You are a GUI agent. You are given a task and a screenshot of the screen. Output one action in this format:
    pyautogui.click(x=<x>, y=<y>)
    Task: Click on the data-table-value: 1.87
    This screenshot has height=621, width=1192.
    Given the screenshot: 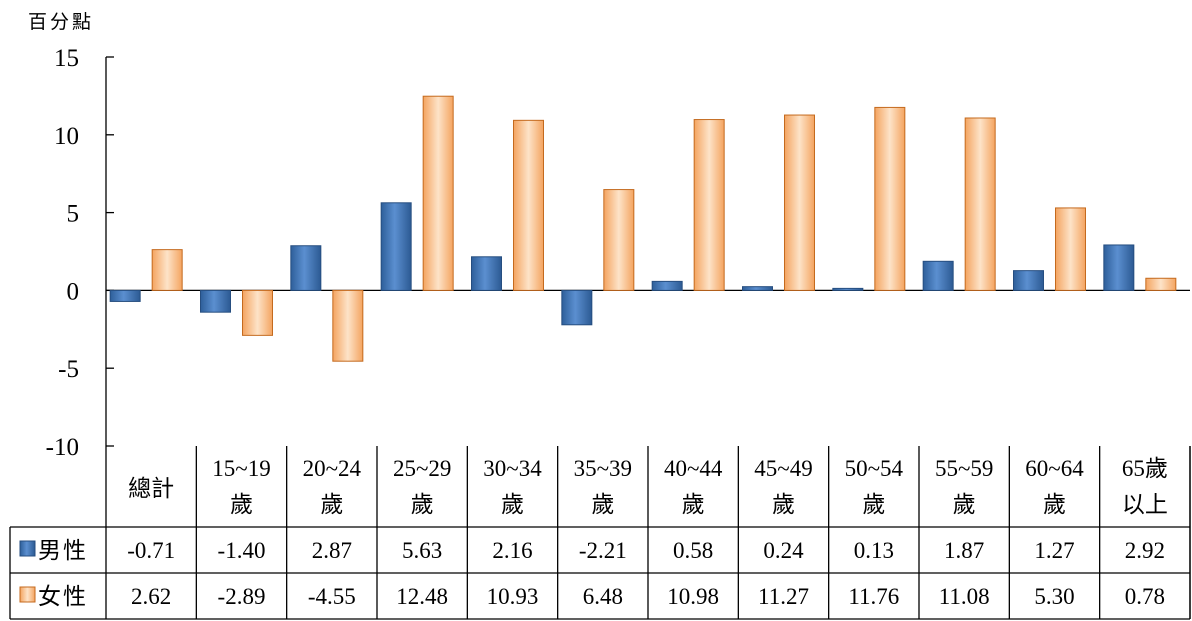 What is the action you would take?
    pyautogui.click(x=964, y=550)
    